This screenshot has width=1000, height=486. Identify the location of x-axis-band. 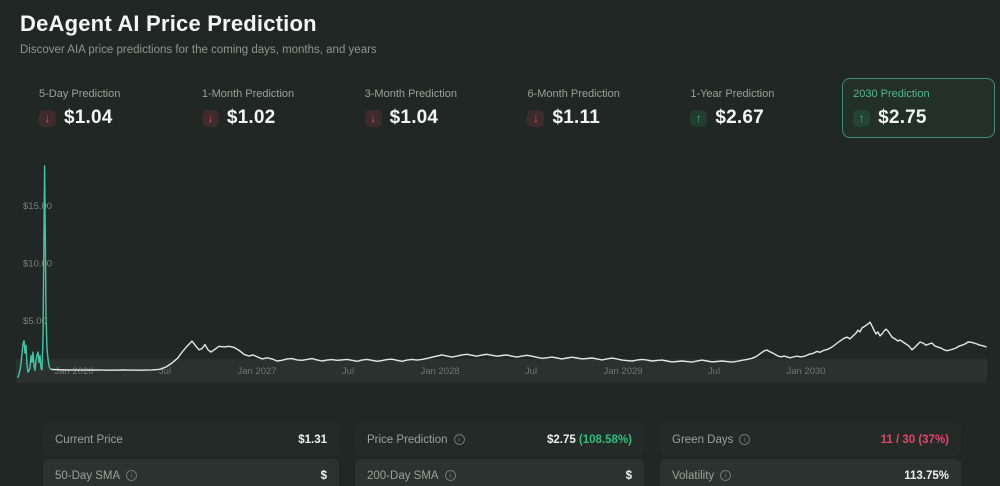
(501, 371).